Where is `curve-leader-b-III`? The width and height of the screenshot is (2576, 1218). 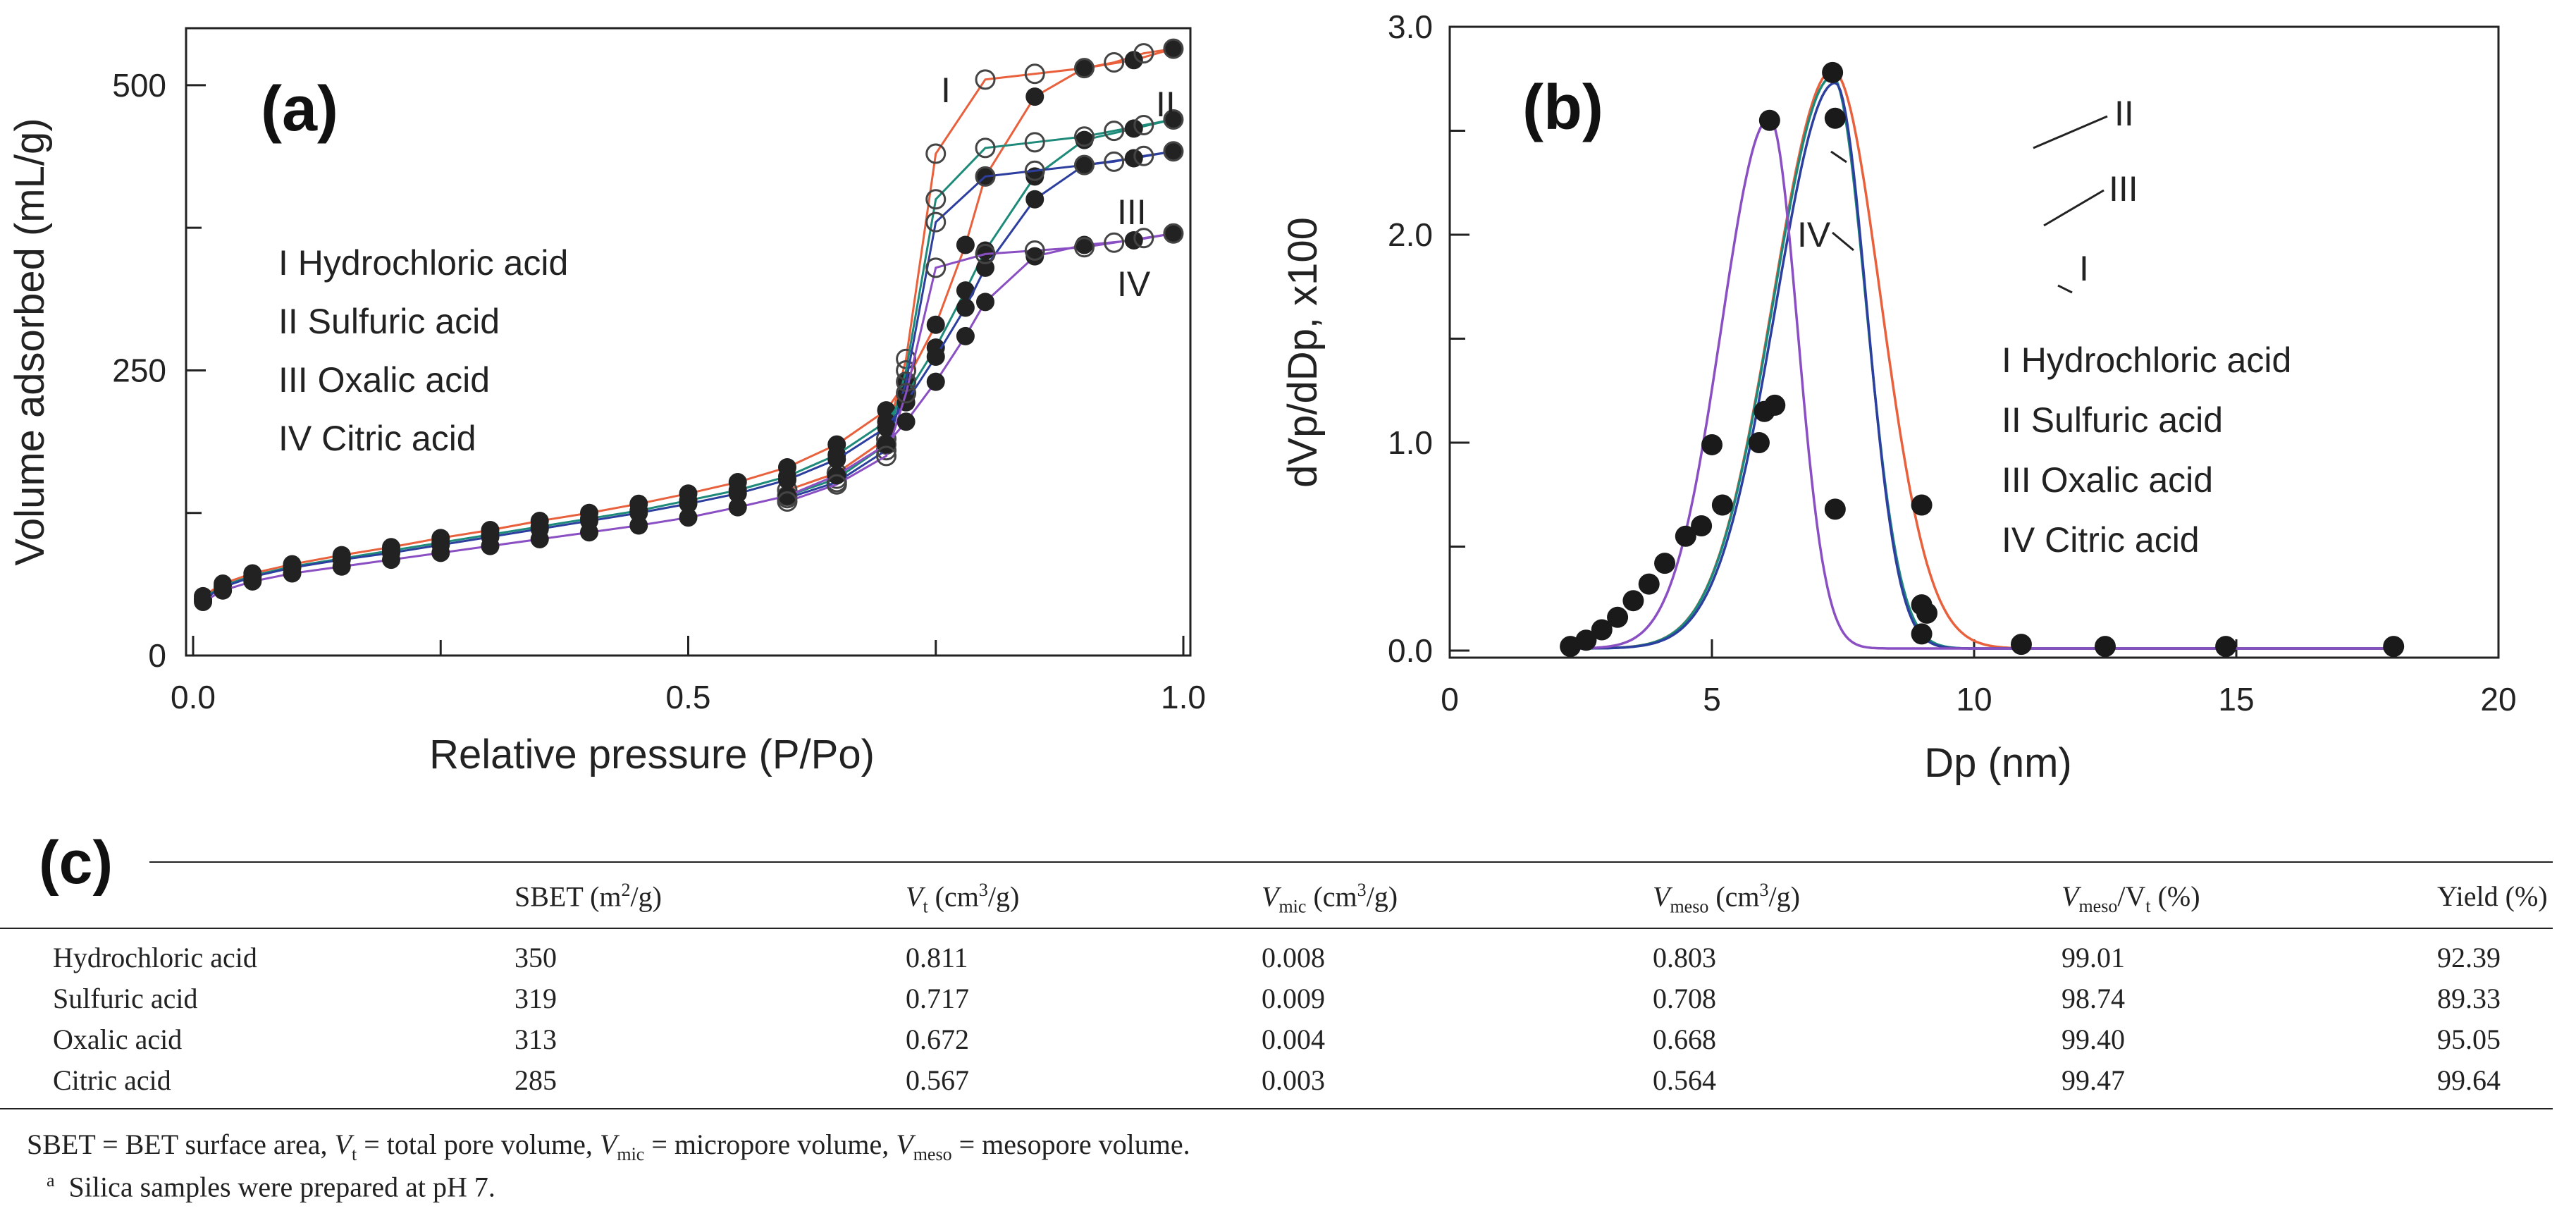 curve-leader-b-III is located at coordinates (2073, 208).